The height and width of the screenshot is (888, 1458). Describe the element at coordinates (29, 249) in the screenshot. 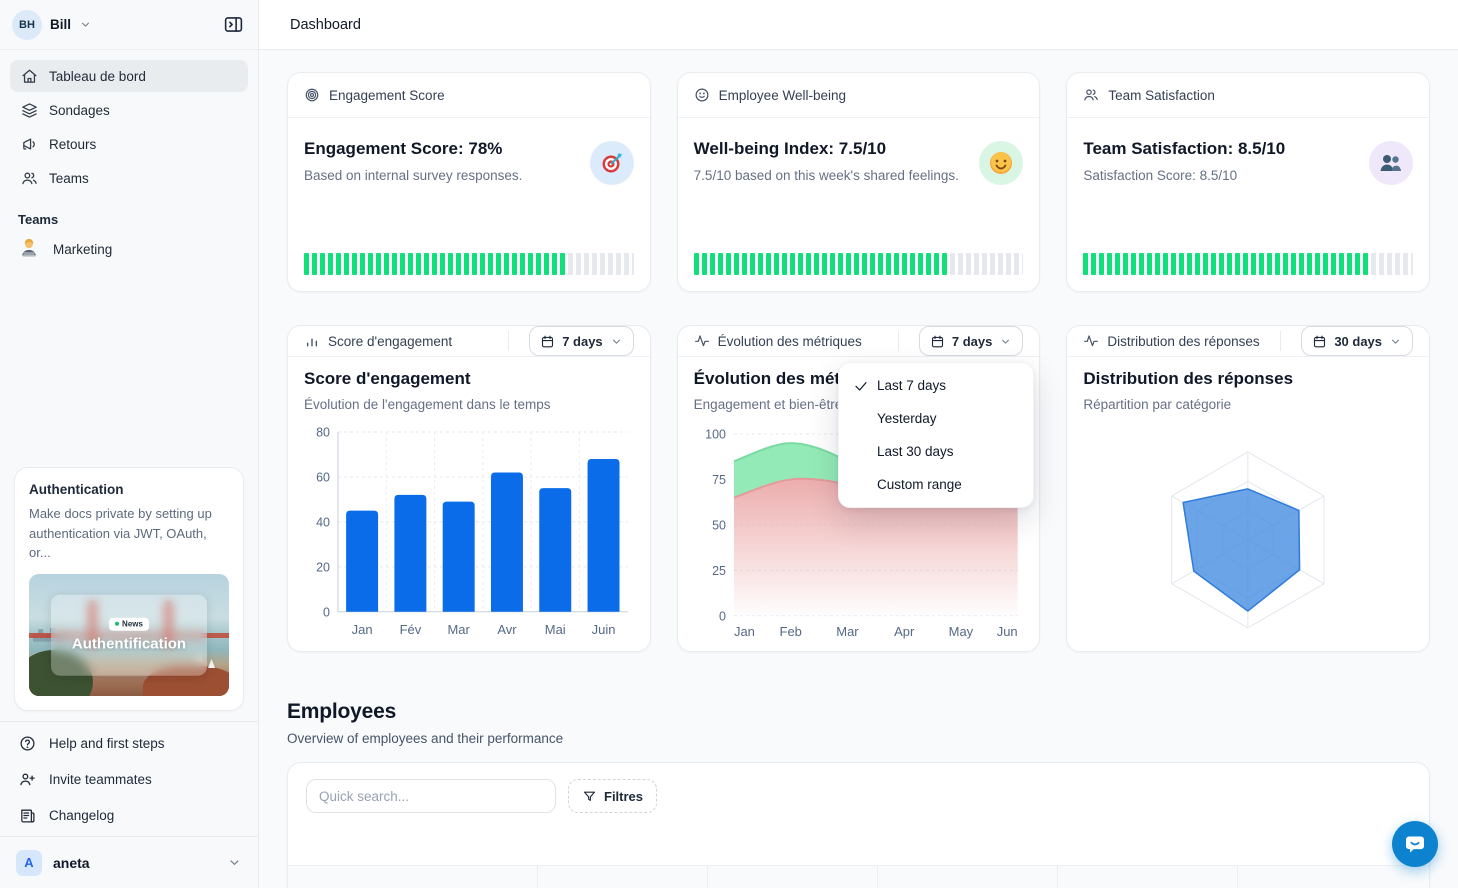

I see `team-emoji-icon` at that location.